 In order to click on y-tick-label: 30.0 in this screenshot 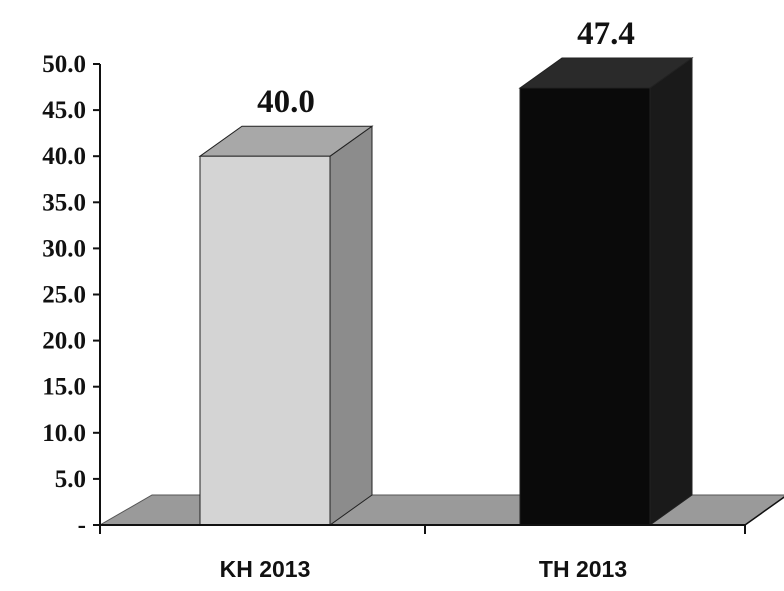, I will do `click(64, 248)`.